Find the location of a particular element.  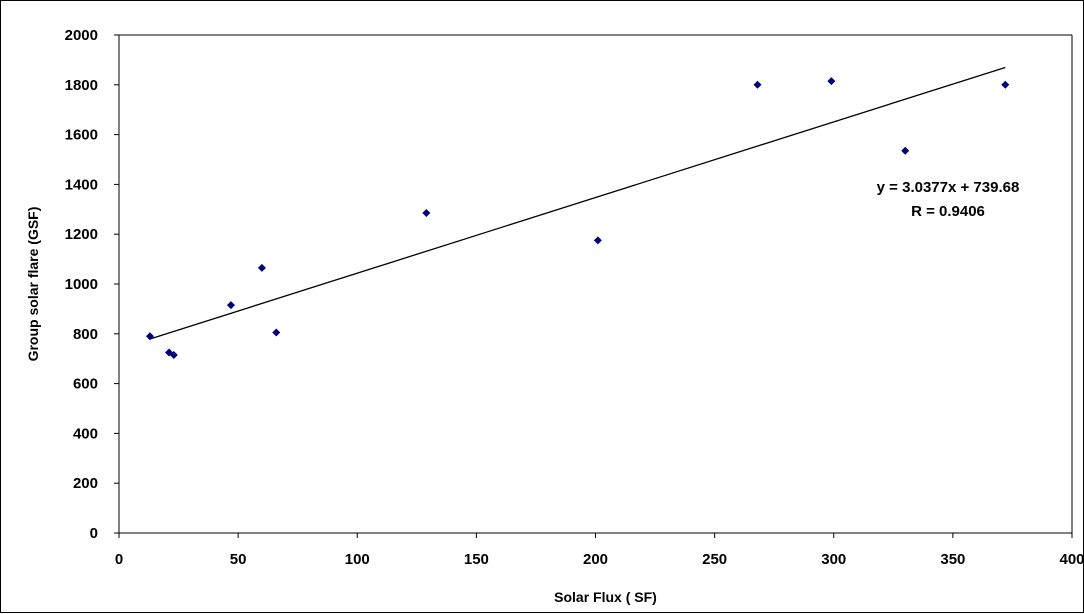

y-tick-label: 800 is located at coordinates (85, 334).